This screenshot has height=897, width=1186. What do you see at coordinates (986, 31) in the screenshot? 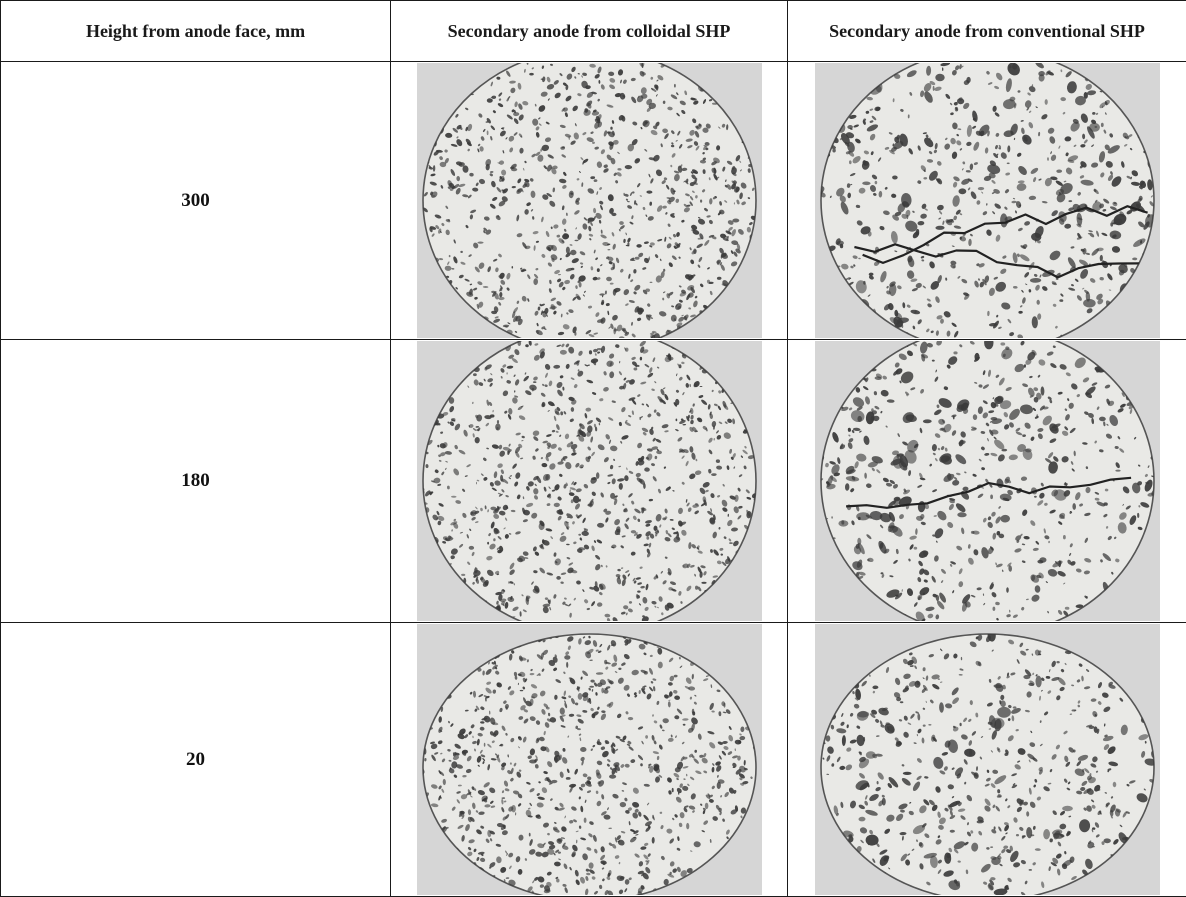
I see `header-conventional: Secondary anode from conventional SHP` at bounding box center [986, 31].